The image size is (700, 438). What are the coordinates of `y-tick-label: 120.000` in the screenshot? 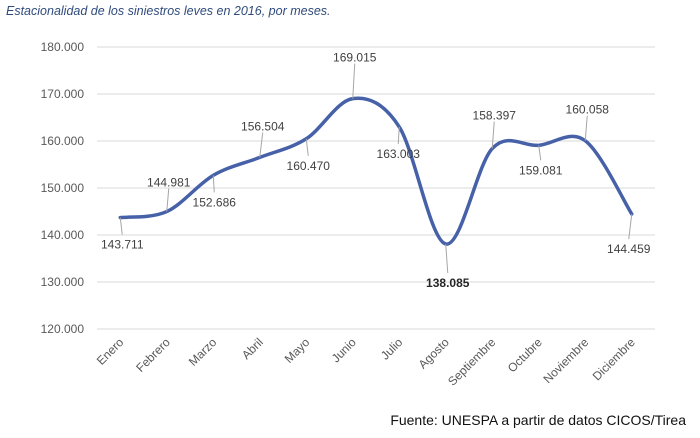 It's located at (63, 329).